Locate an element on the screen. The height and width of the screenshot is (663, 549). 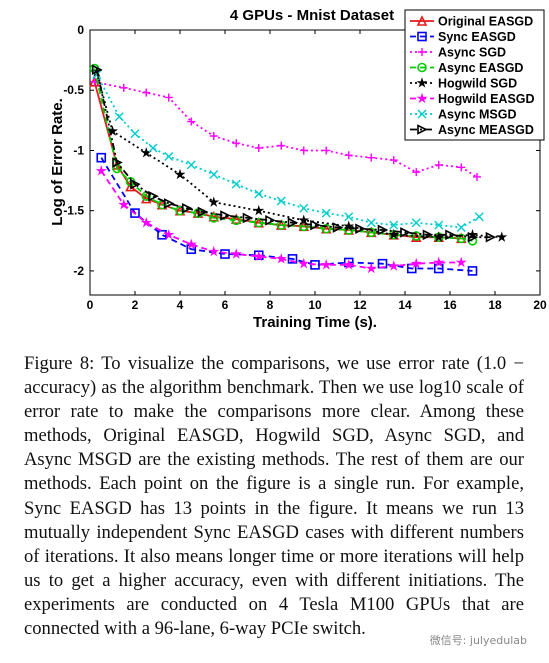
series-async-sgd is located at coordinates (285, 129).